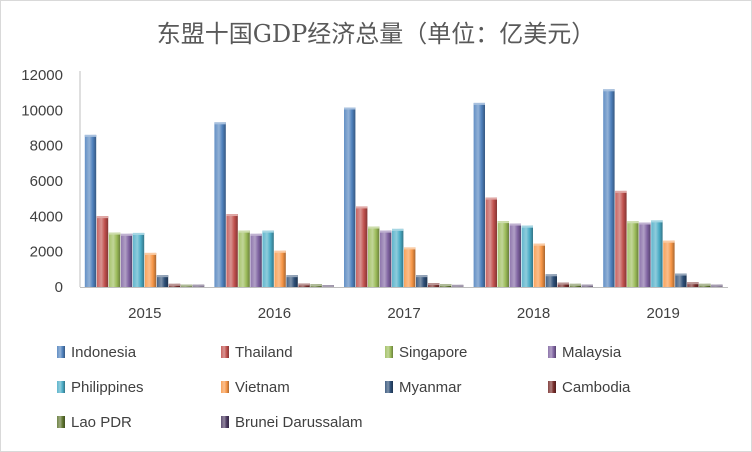 This screenshot has width=752, height=452. I want to click on legend-marker-lao-pdr, so click(61, 422).